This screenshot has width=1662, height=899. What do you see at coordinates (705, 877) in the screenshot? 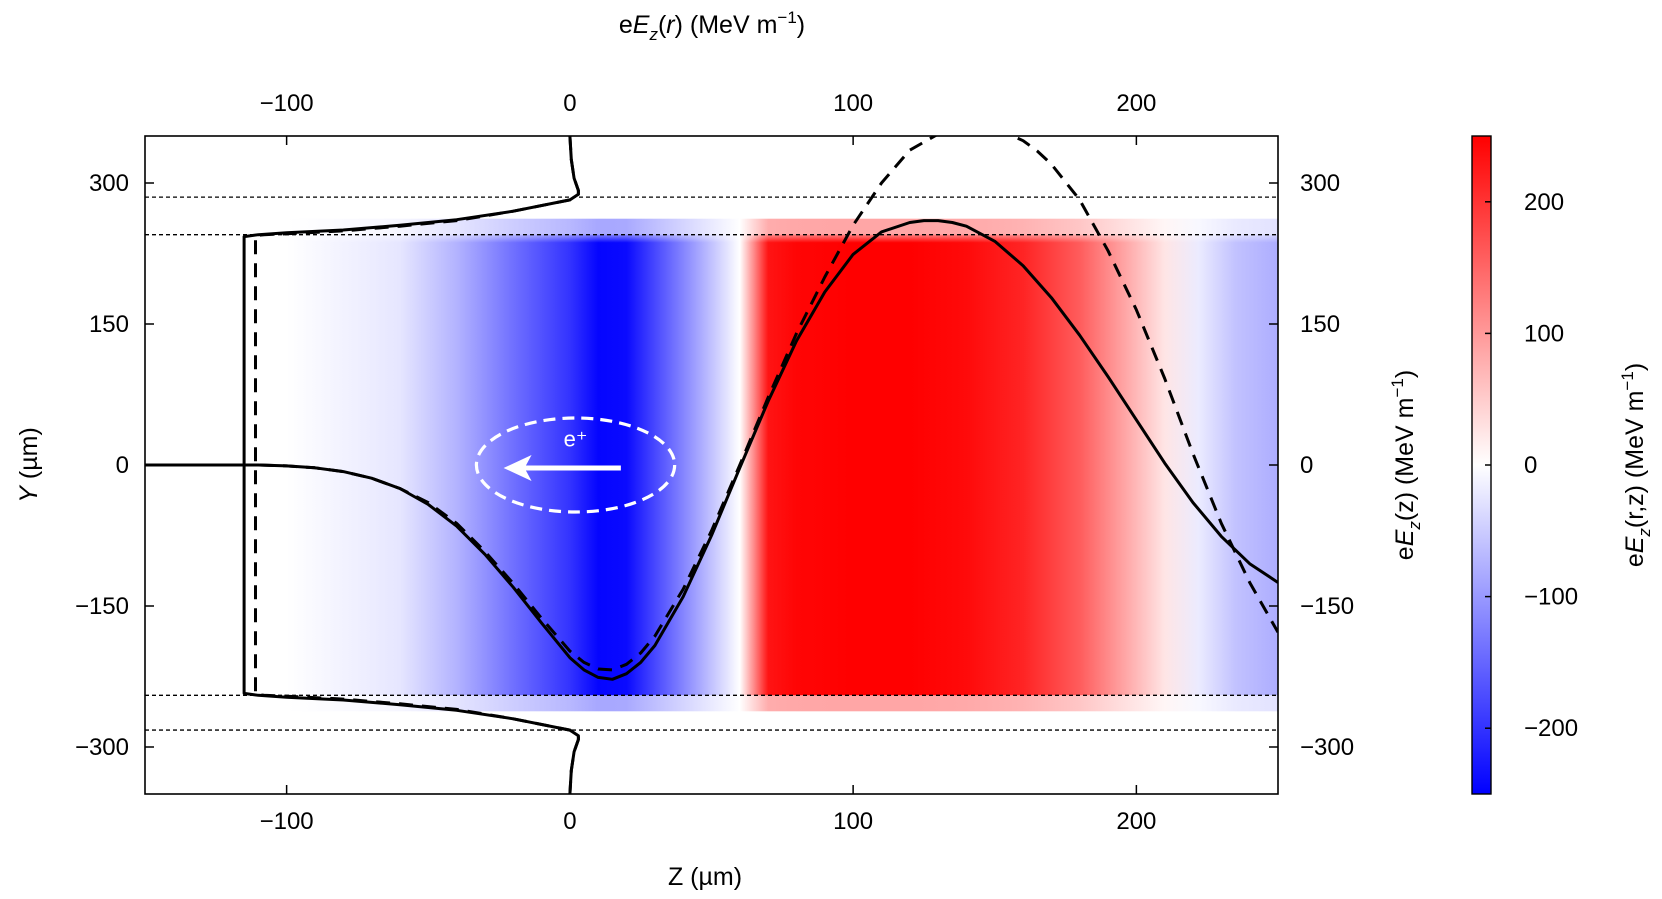
I see `bottom-axis-title: Z (µm)` at bounding box center [705, 877].